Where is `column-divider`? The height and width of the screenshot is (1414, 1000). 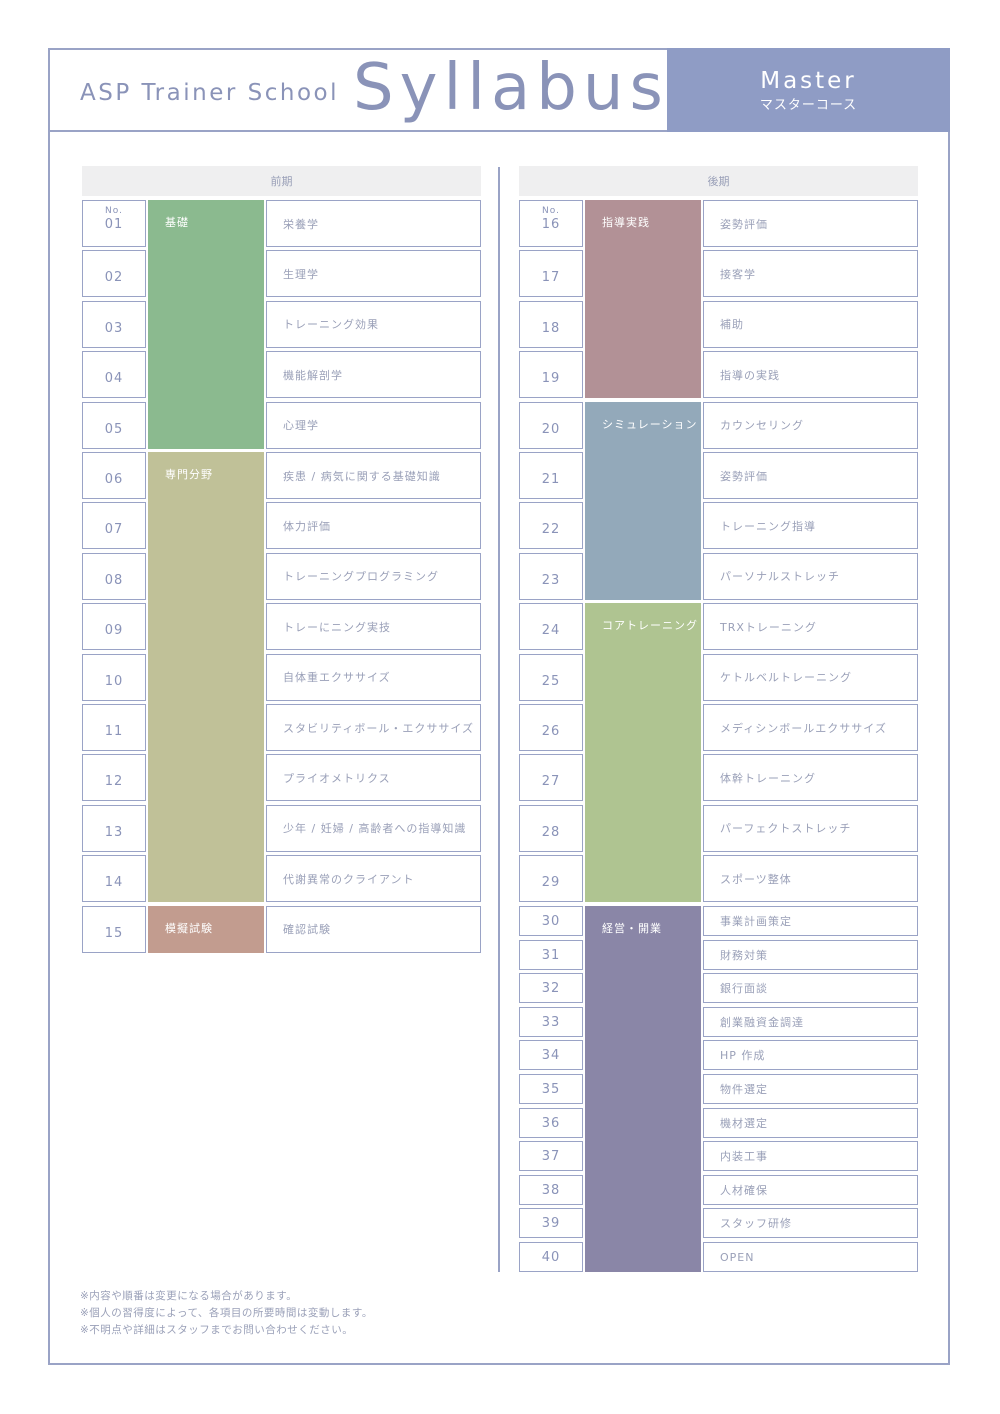 column-divider is located at coordinates (499, 719).